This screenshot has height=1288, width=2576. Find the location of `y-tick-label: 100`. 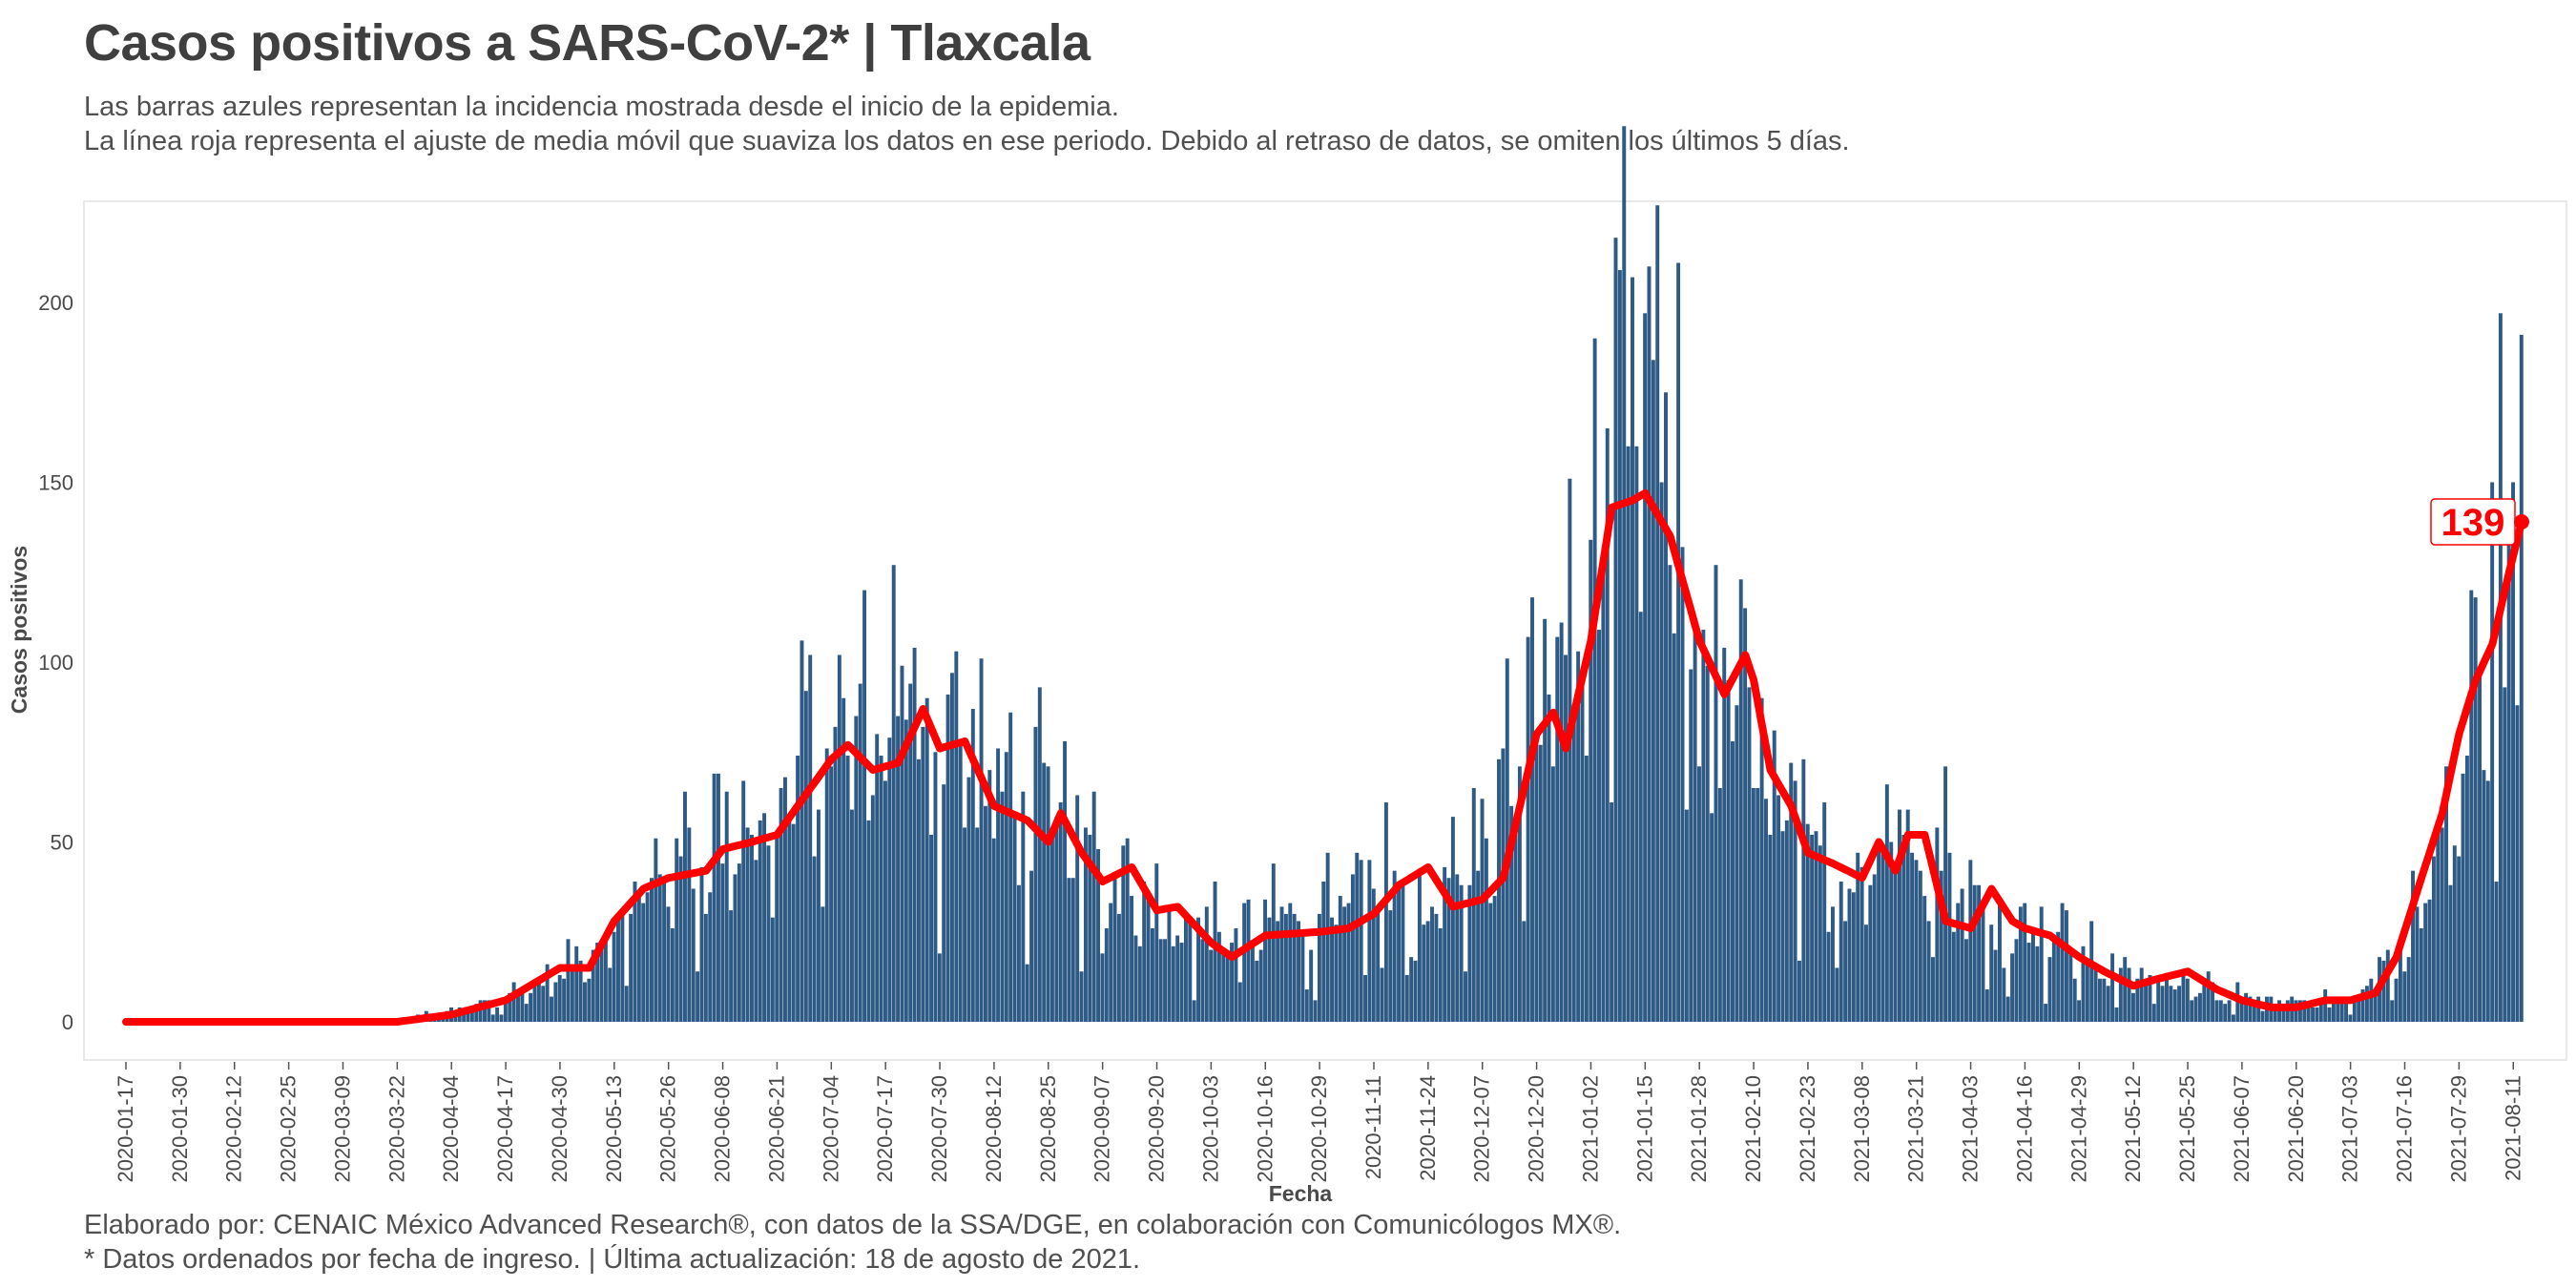

y-tick-label: 100 is located at coordinates (55, 663).